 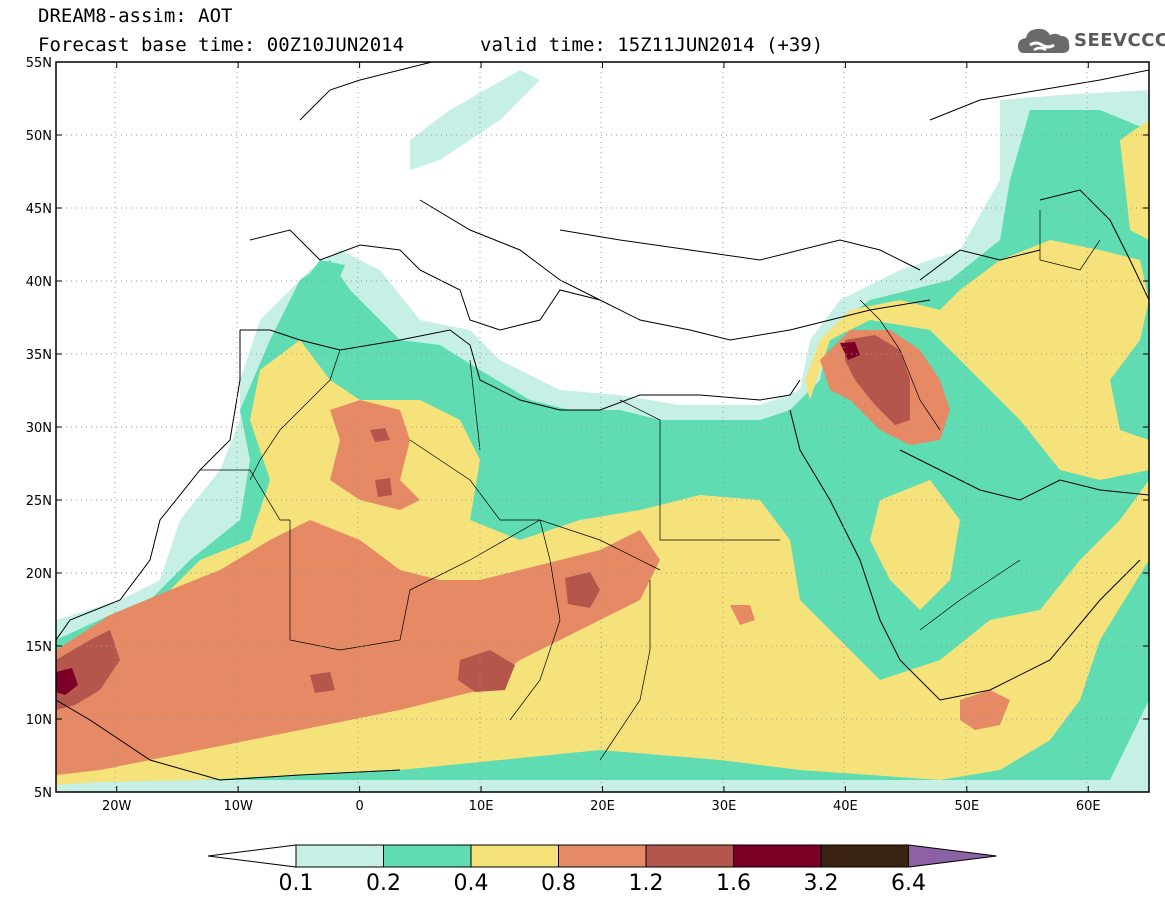 I want to click on lat-label: 45N, so click(x=39, y=209).